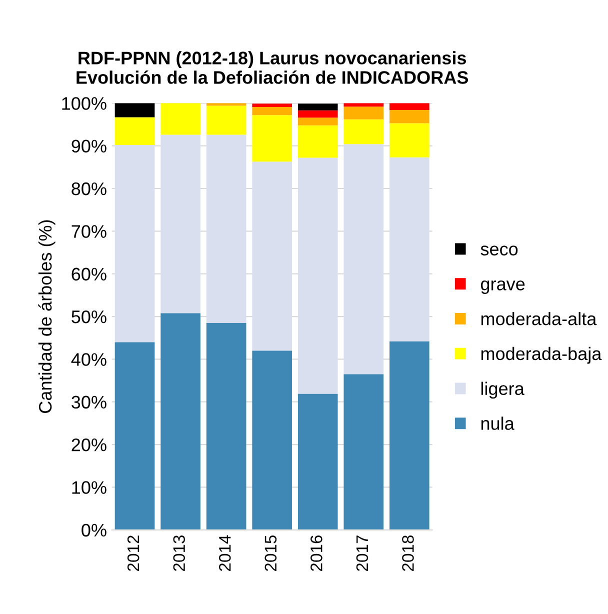 The width and height of the screenshot is (608, 614). I want to click on y-tick-label: 40%, so click(88, 359).